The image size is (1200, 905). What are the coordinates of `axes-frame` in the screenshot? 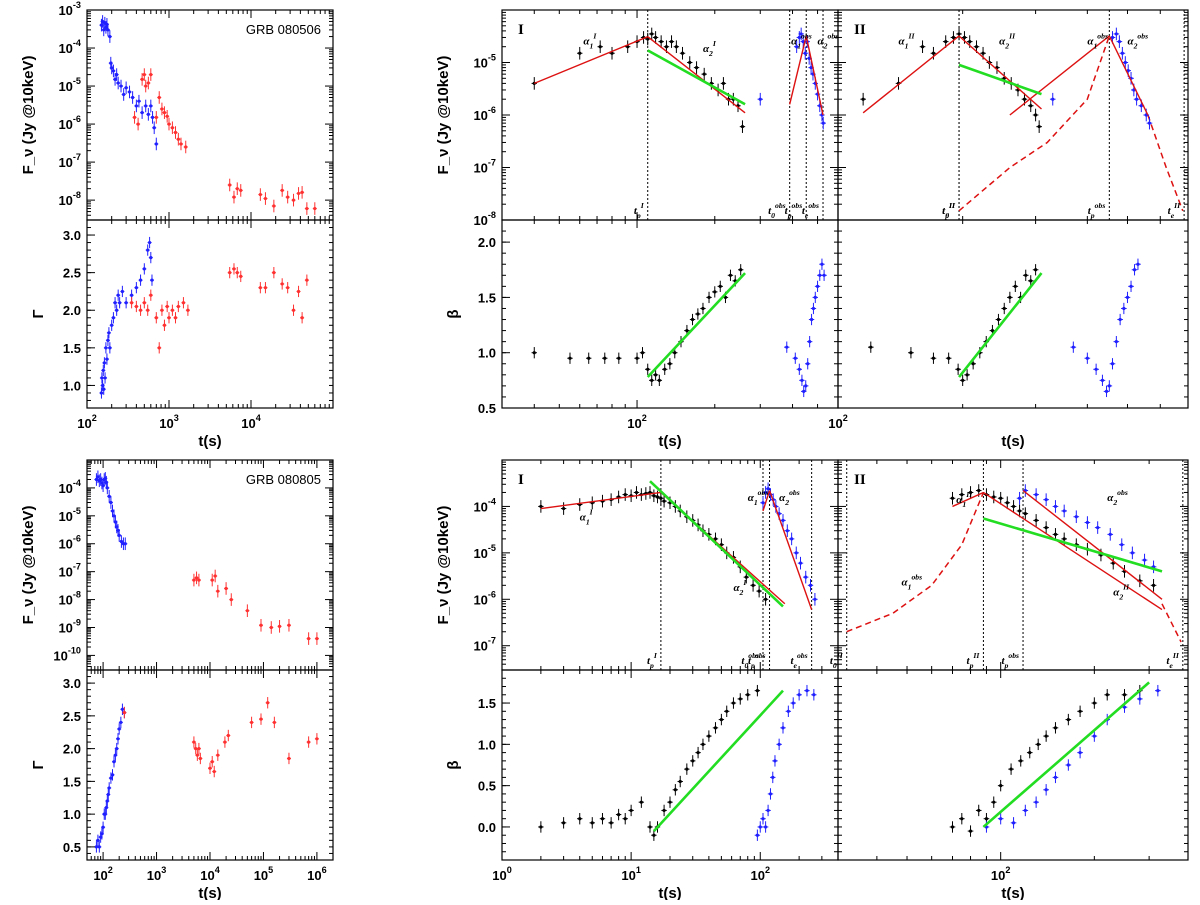 It's located at (670, 314).